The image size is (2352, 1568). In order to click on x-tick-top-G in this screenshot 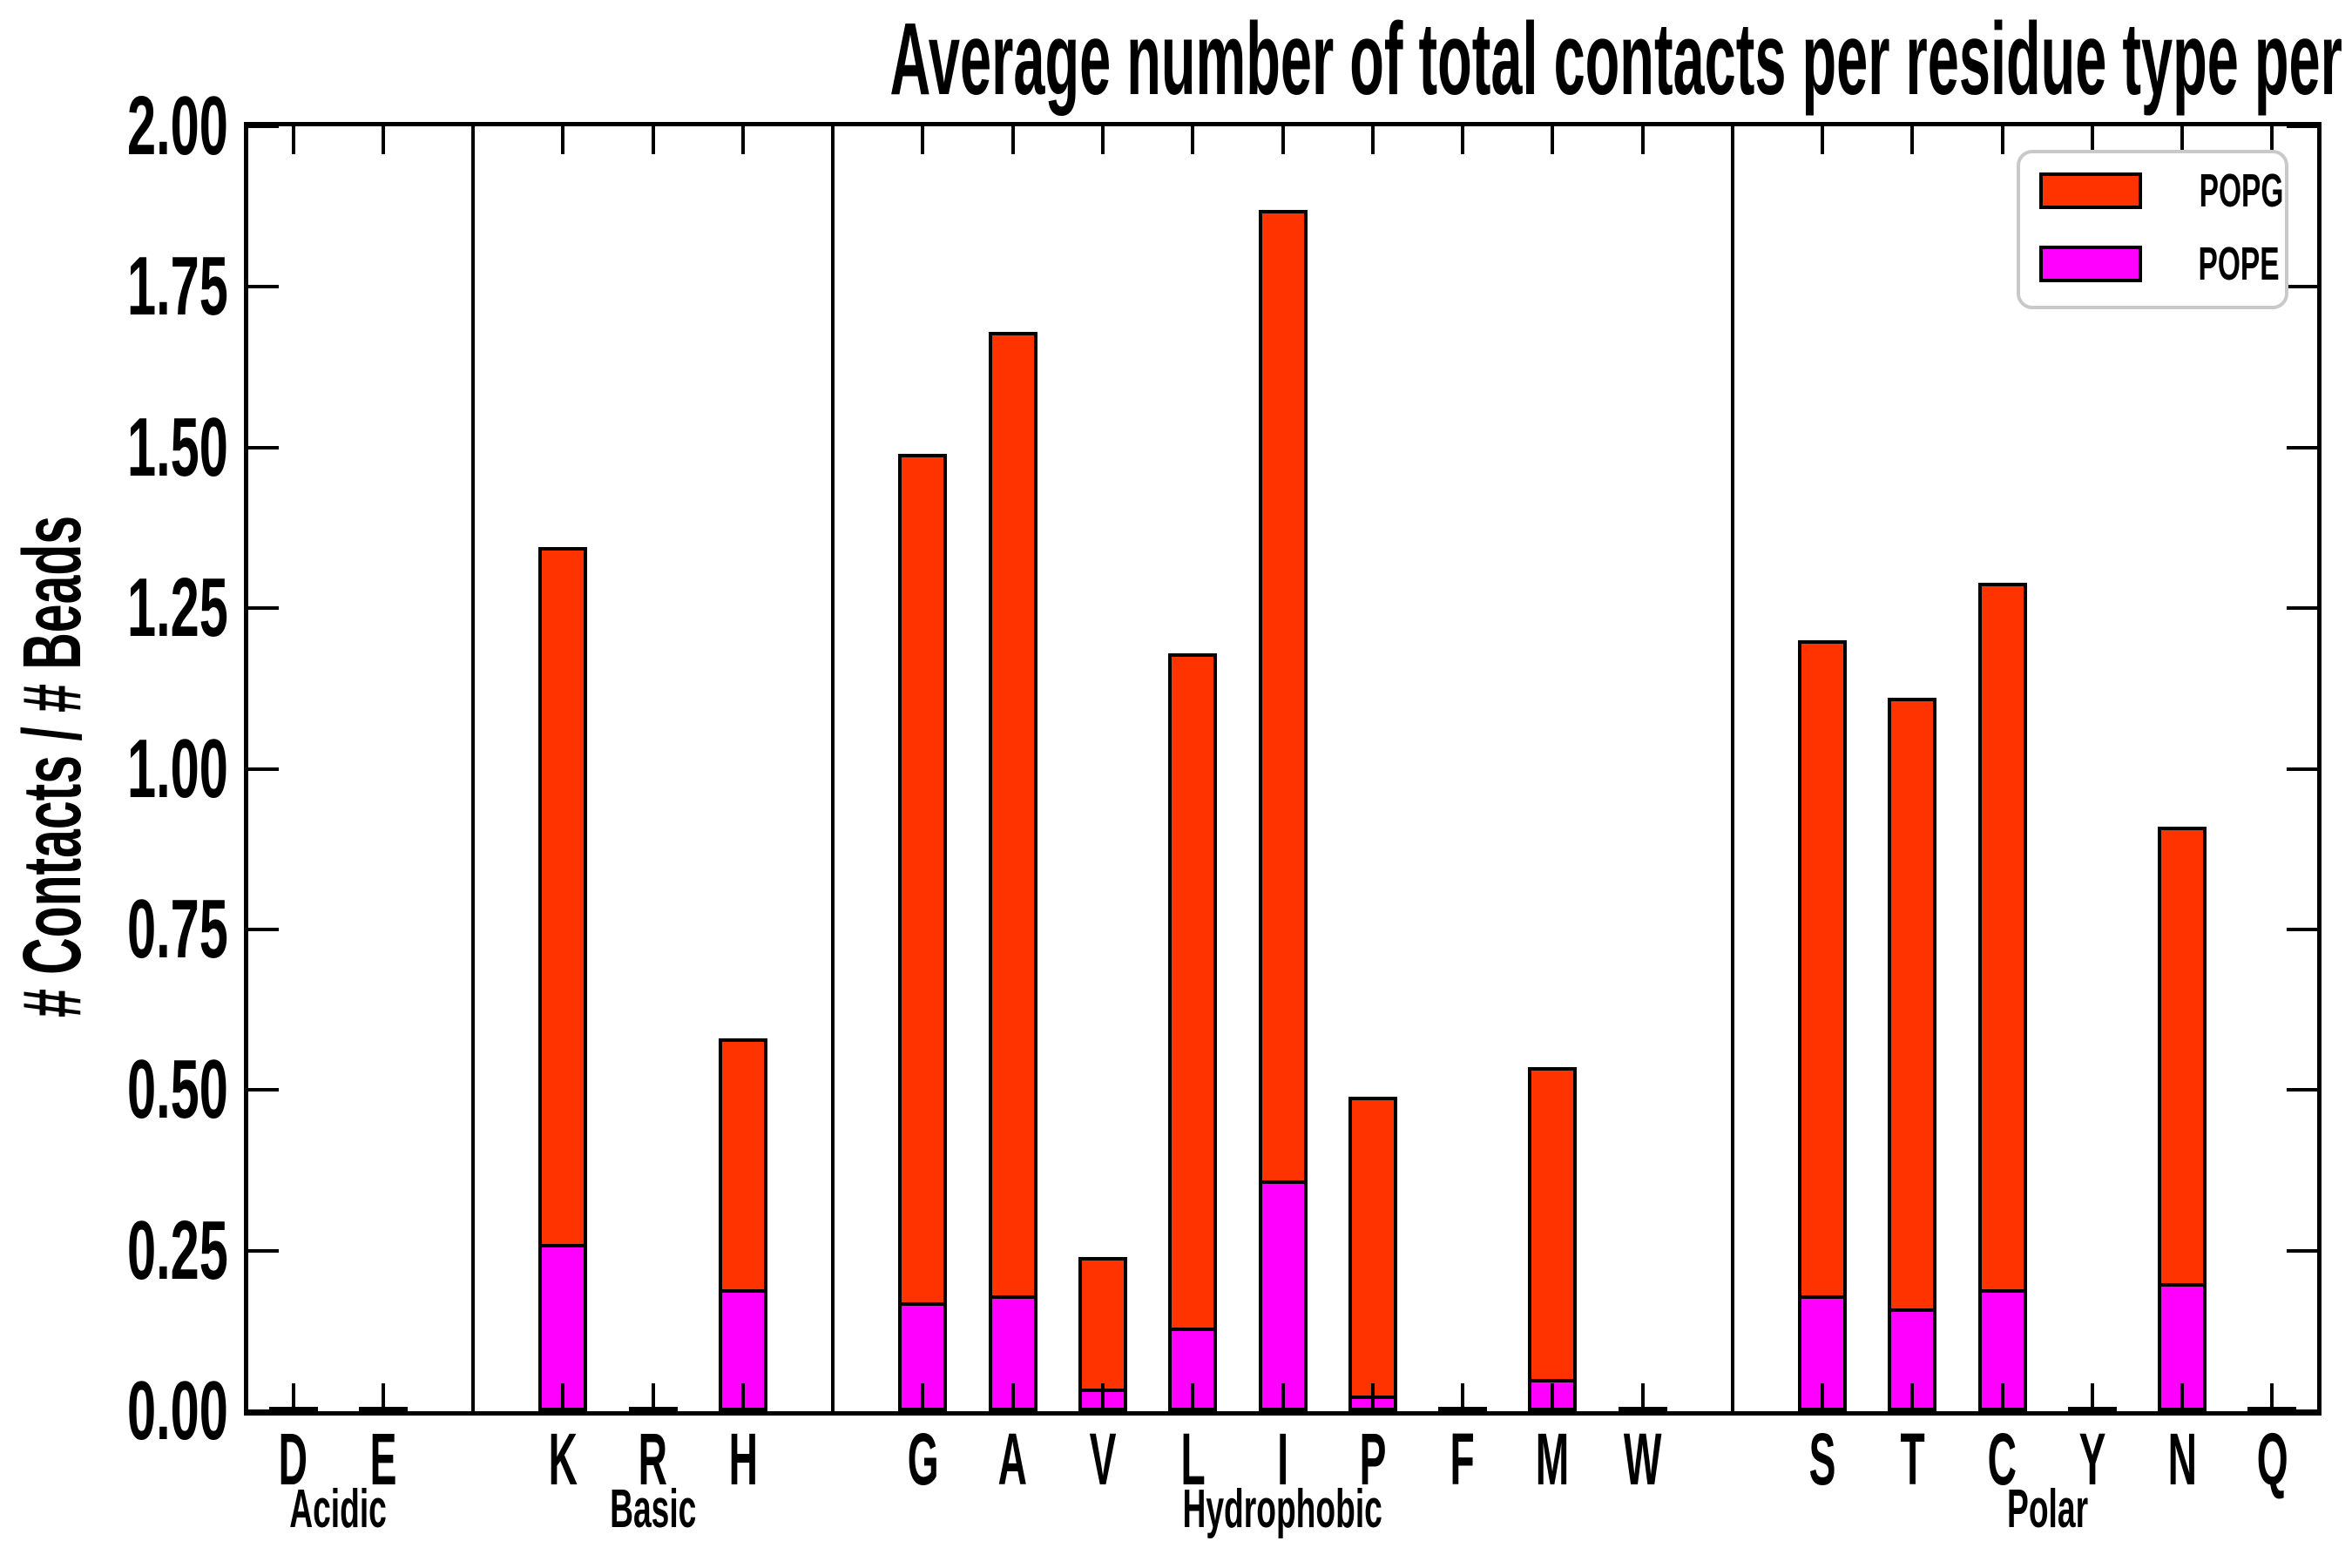, I will do `click(923, 140)`.